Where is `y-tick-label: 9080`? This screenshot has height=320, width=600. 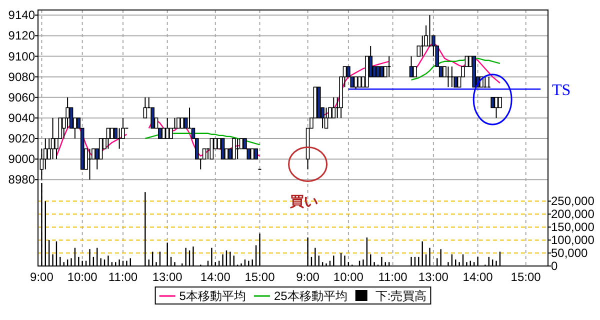
y-tick-label: 9080 is located at coordinates (22, 77).